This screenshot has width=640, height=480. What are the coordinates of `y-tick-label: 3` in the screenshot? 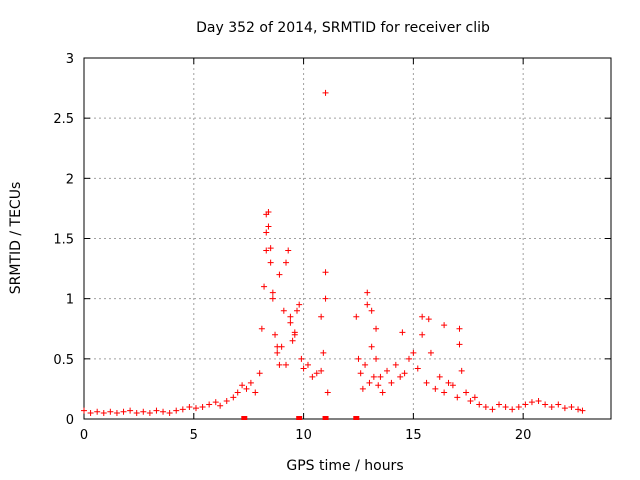 It's located at (70, 59).